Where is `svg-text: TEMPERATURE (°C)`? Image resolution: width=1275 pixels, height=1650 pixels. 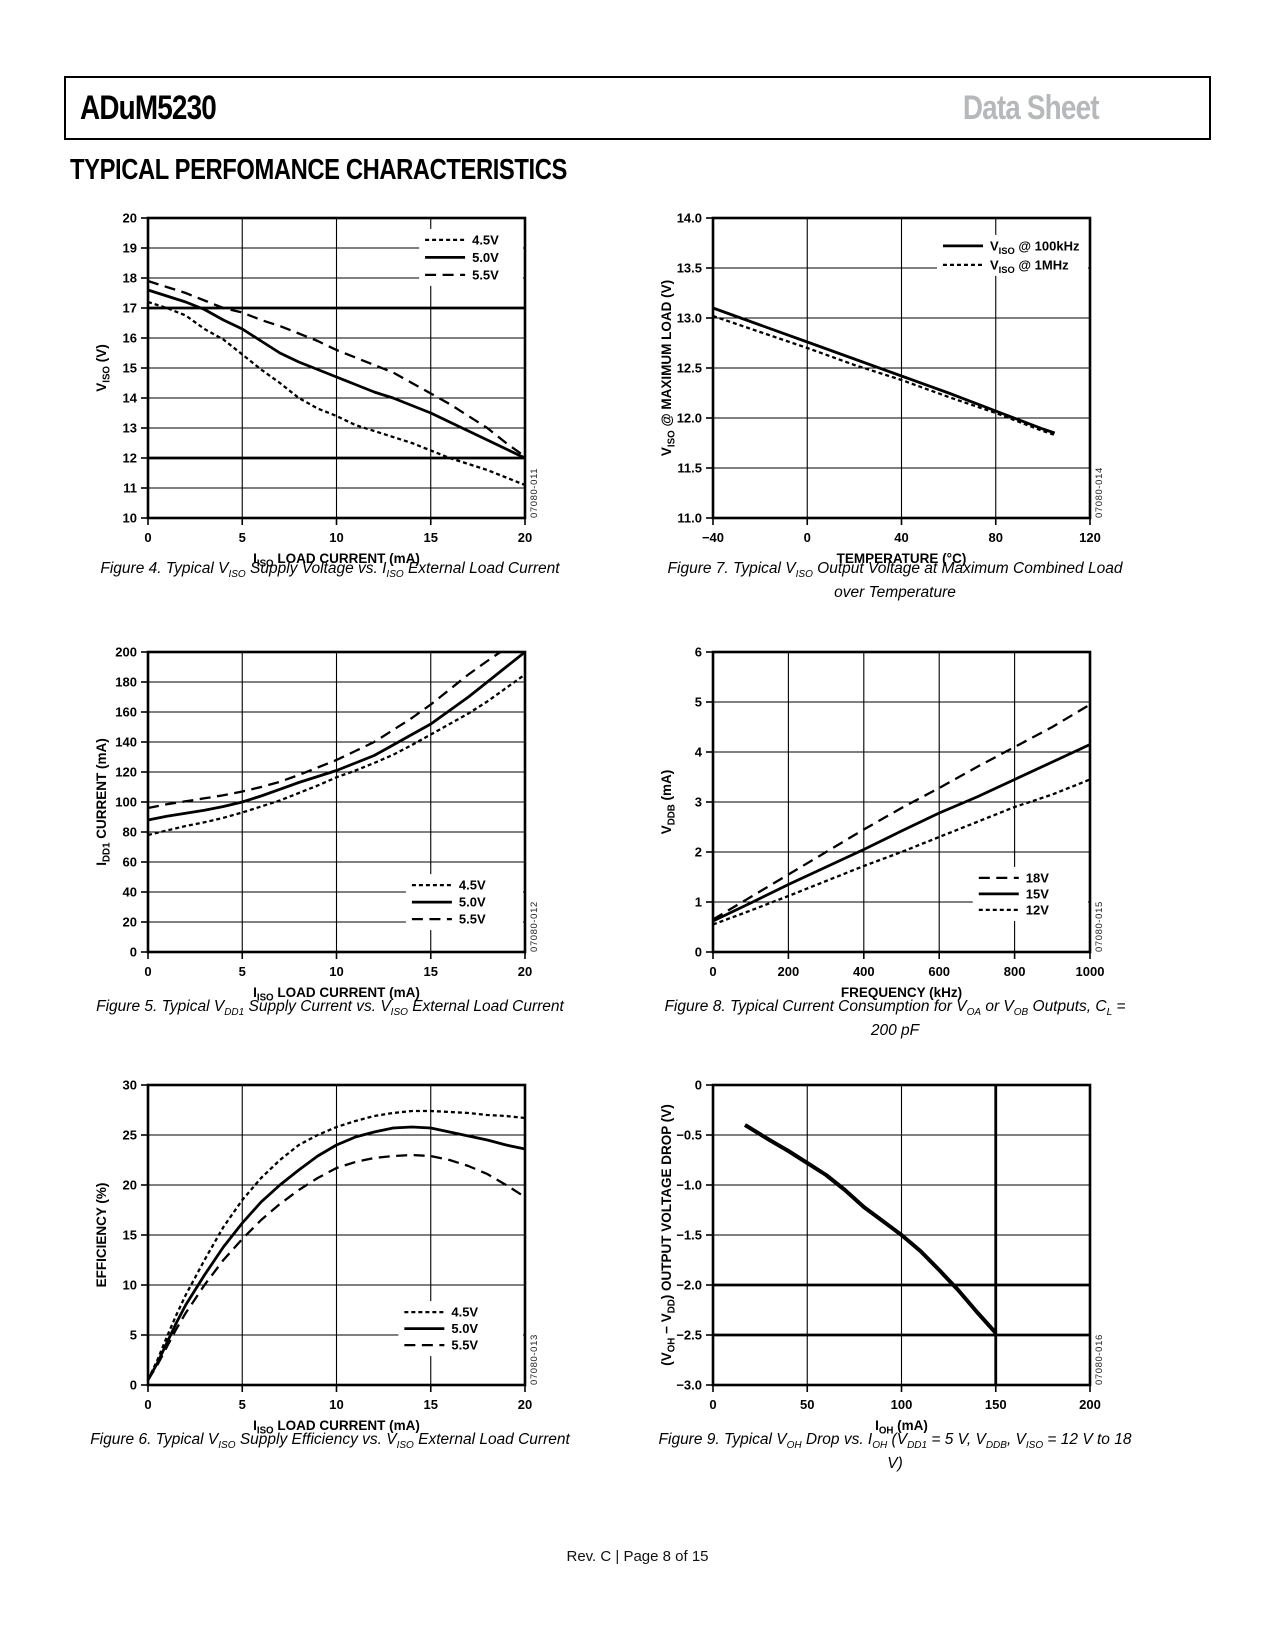
svg-text: TEMPERATURE (°C) is located at coordinates (902, 558).